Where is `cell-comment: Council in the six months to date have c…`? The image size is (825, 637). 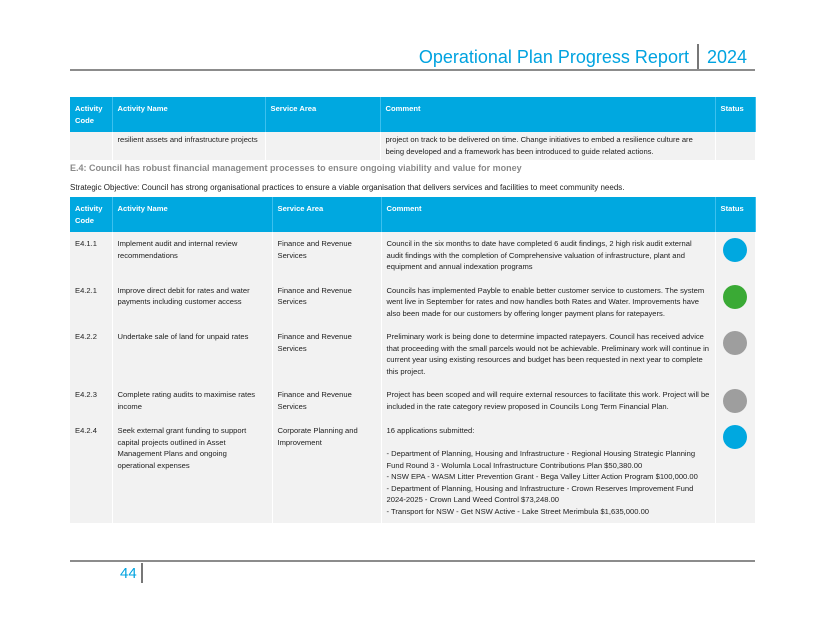 cell-comment: Council in the six months to date have c… is located at coordinates (548, 255).